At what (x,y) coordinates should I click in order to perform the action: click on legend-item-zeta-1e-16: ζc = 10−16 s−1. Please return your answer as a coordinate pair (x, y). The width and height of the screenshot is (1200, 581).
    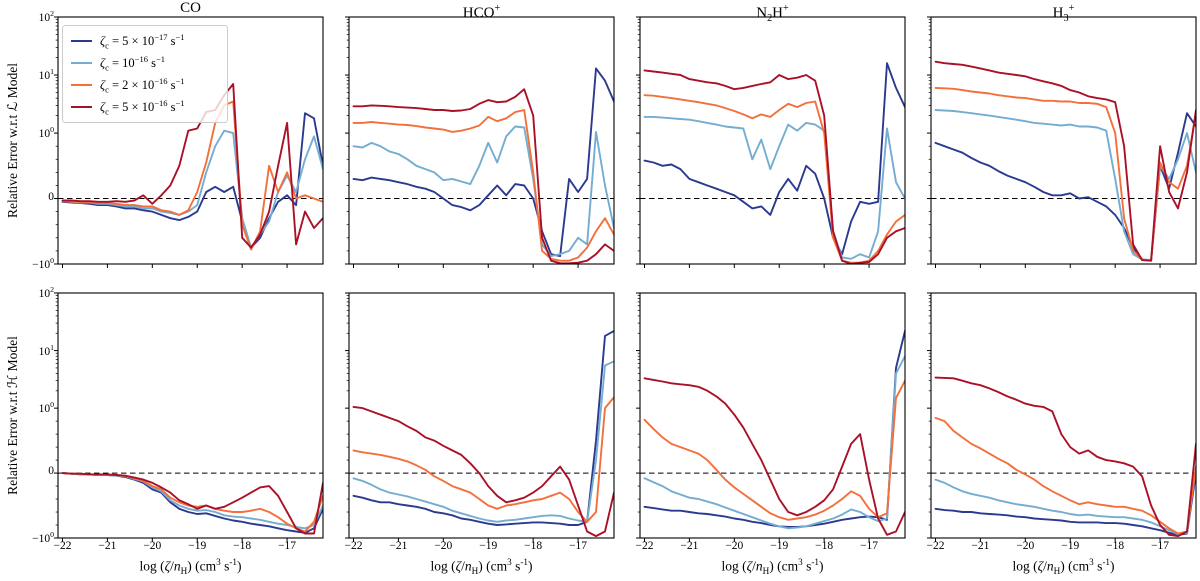
    Looking at the image, I should click on (145, 63).